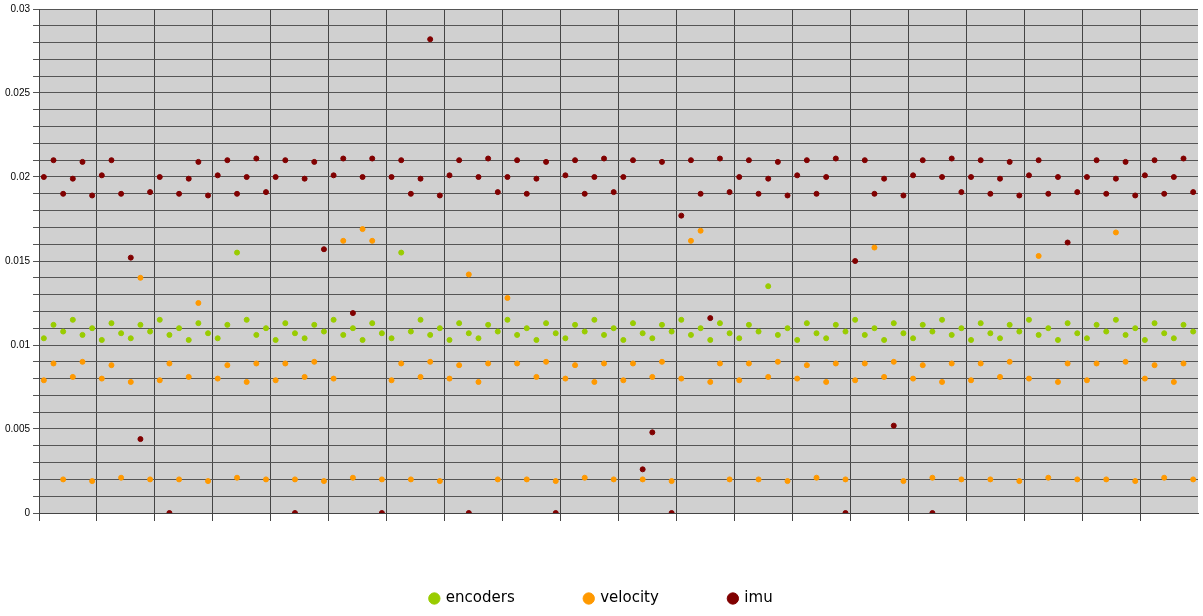 Image resolution: width=1203 pixels, height=616 pixels. Describe the element at coordinates (629, 597) in the screenshot. I see `legend-label: velocity` at that location.